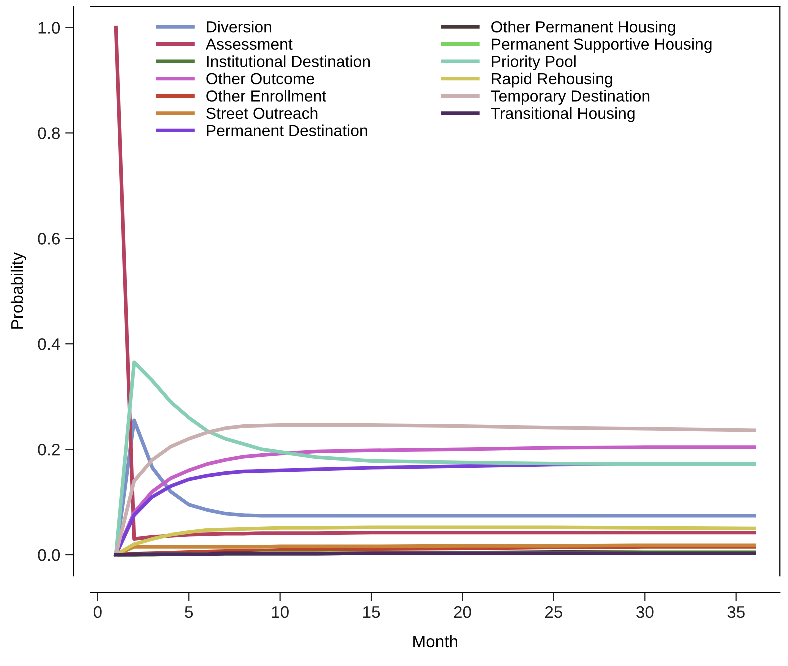 The height and width of the screenshot is (666, 788). What do you see at coordinates (49, 344) in the screenshot?
I see `y-tick-label: 0.4` at bounding box center [49, 344].